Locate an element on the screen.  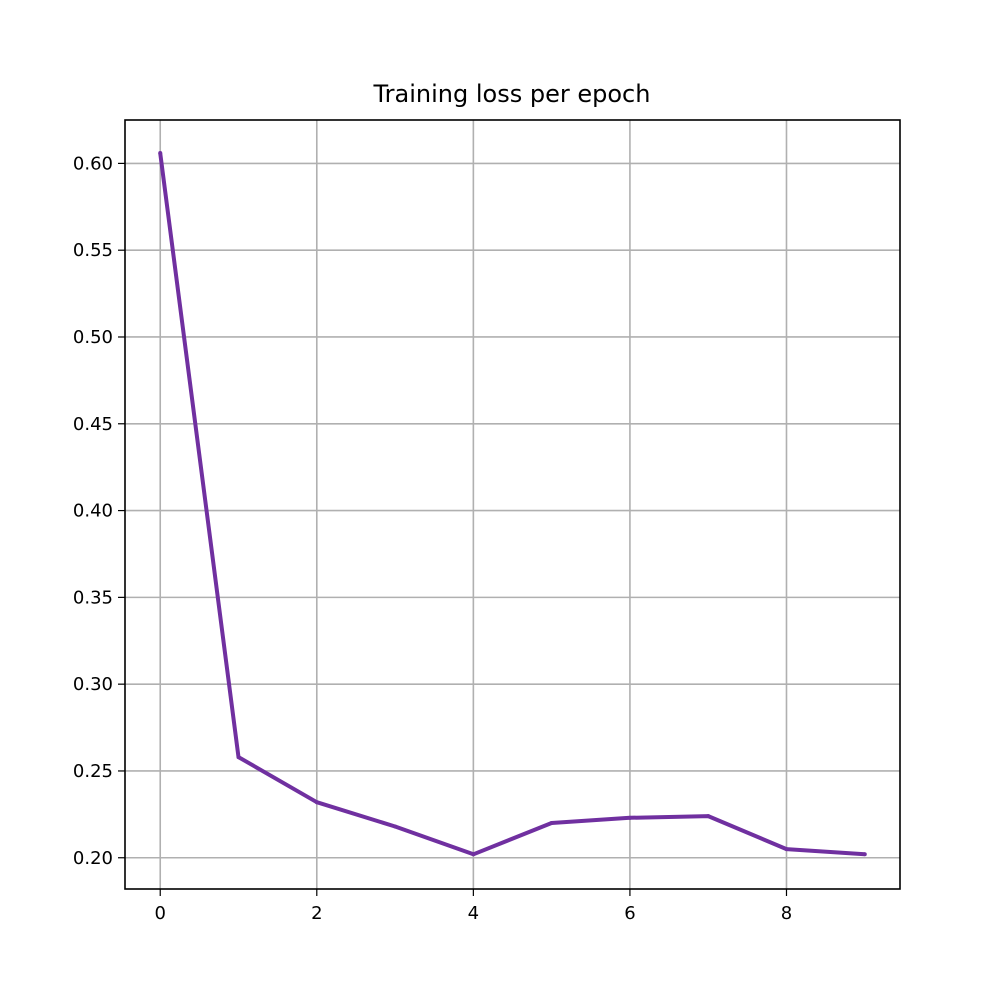
y-axis-ticks: 0.20 0.25 0.30 0.35 0.40 0.45 0.50 0.55 0.60 is located at coordinates (99, 511).